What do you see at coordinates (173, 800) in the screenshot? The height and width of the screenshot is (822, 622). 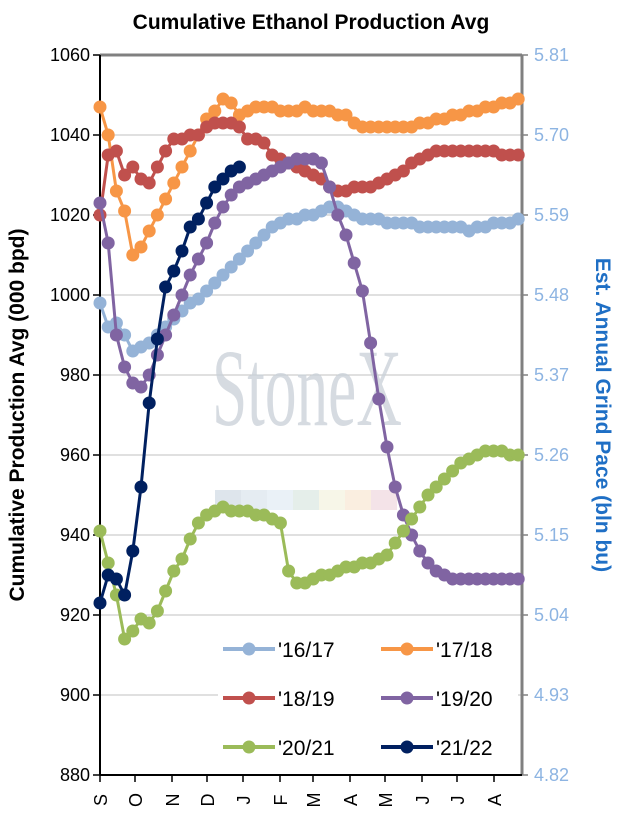 I see `x-tick-label: N` at bounding box center [173, 800].